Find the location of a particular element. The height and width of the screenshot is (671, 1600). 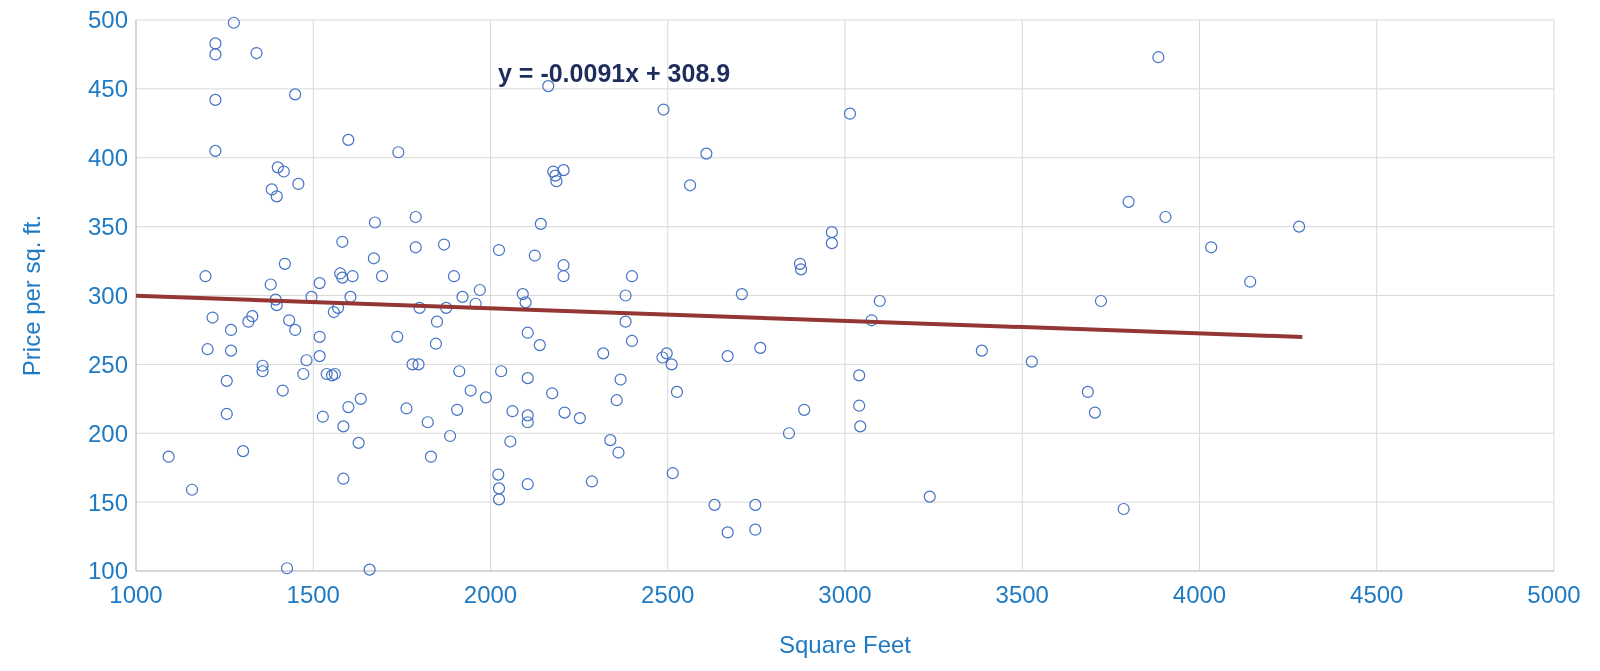

x-tick-label: 3500 is located at coordinates (1022, 594).